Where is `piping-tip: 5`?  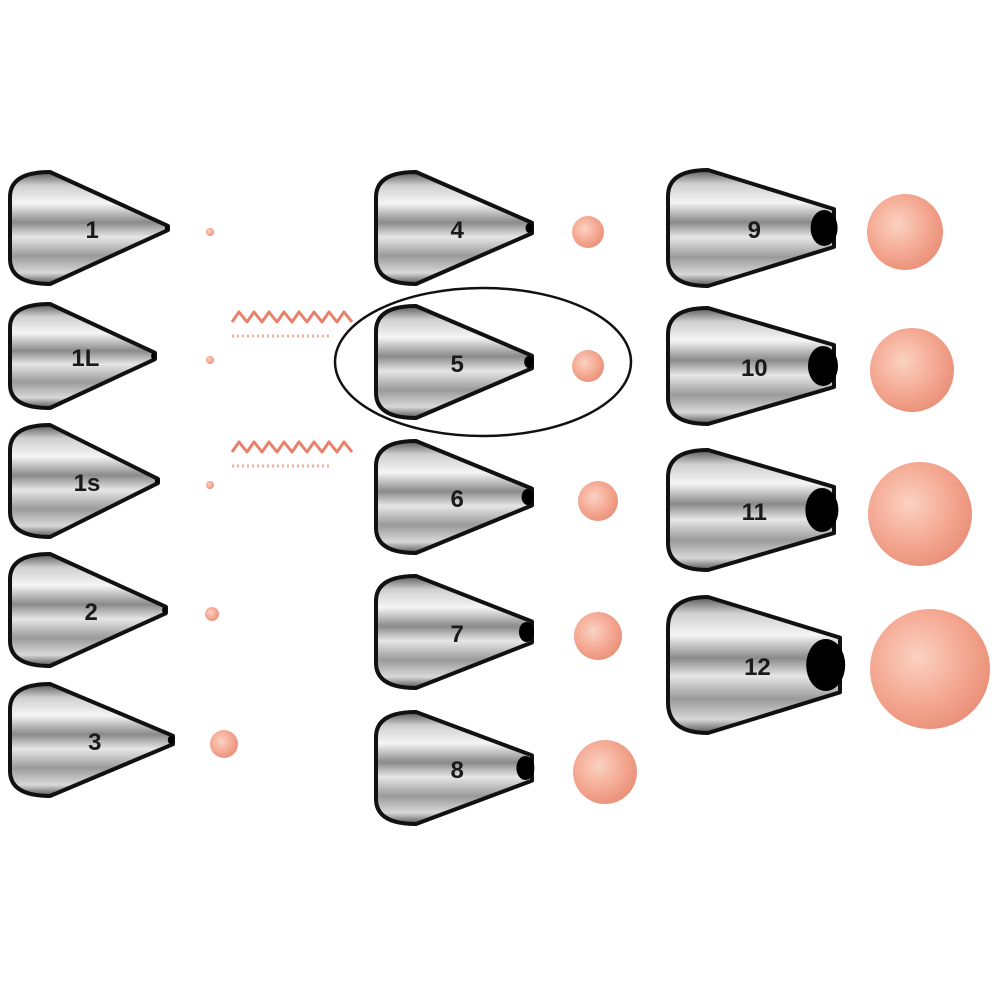
piping-tip: 5 is located at coordinates (489, 362).